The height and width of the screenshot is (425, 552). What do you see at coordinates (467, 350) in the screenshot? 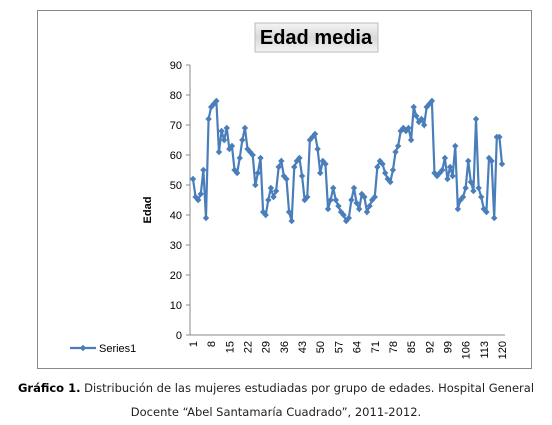
I see `x-tick-label: 106` at bounding box center [467, 350].